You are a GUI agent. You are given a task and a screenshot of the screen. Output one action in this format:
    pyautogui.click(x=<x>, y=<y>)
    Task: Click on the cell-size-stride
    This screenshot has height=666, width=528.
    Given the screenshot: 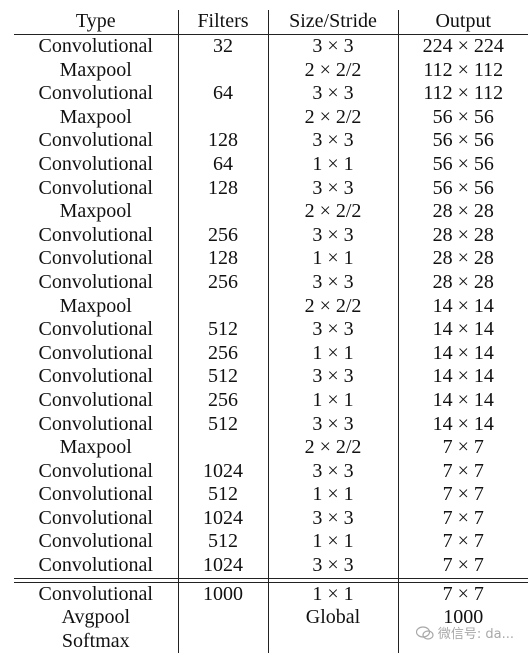 What is the action you would take?
    pyautogui.click(x=332, y=641)
    